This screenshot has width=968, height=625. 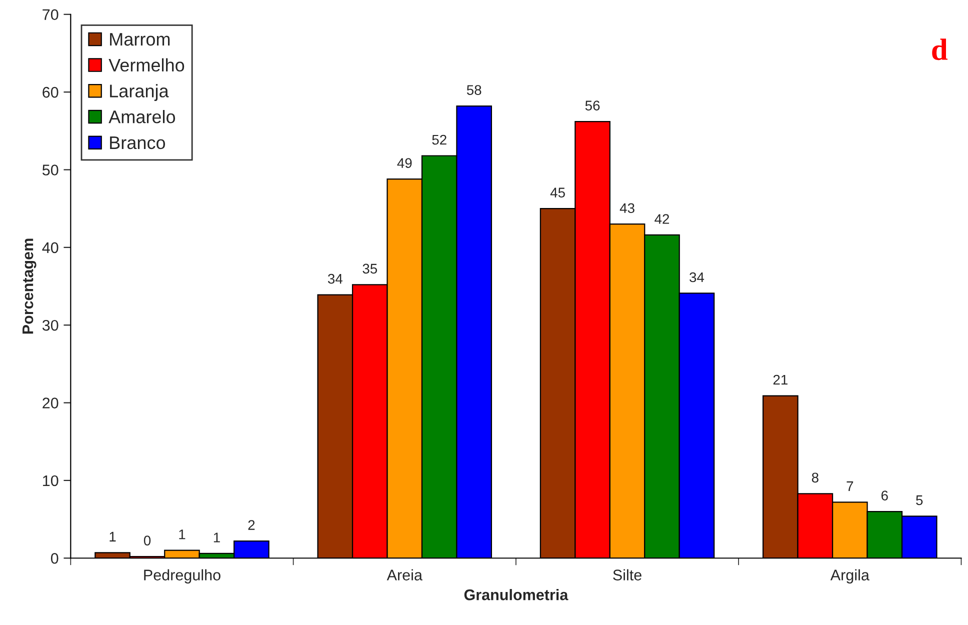 What do you see at coordinates (54, 558) in the screenshot?
I see `y-tick-label: 0` at bounding box center [54, 558].